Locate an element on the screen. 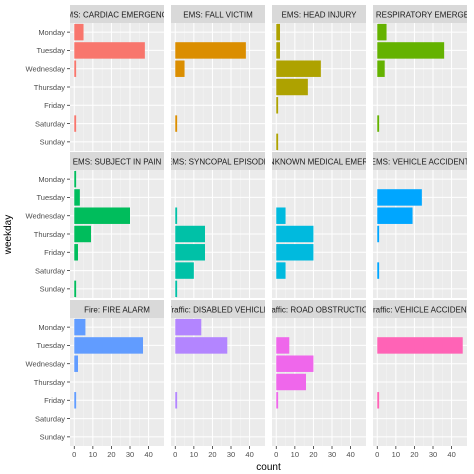 The height and width of the screenshot is (474, 474). facet-strip-label: EMS: FALL VICTIM is located at coordinates (218, 15).